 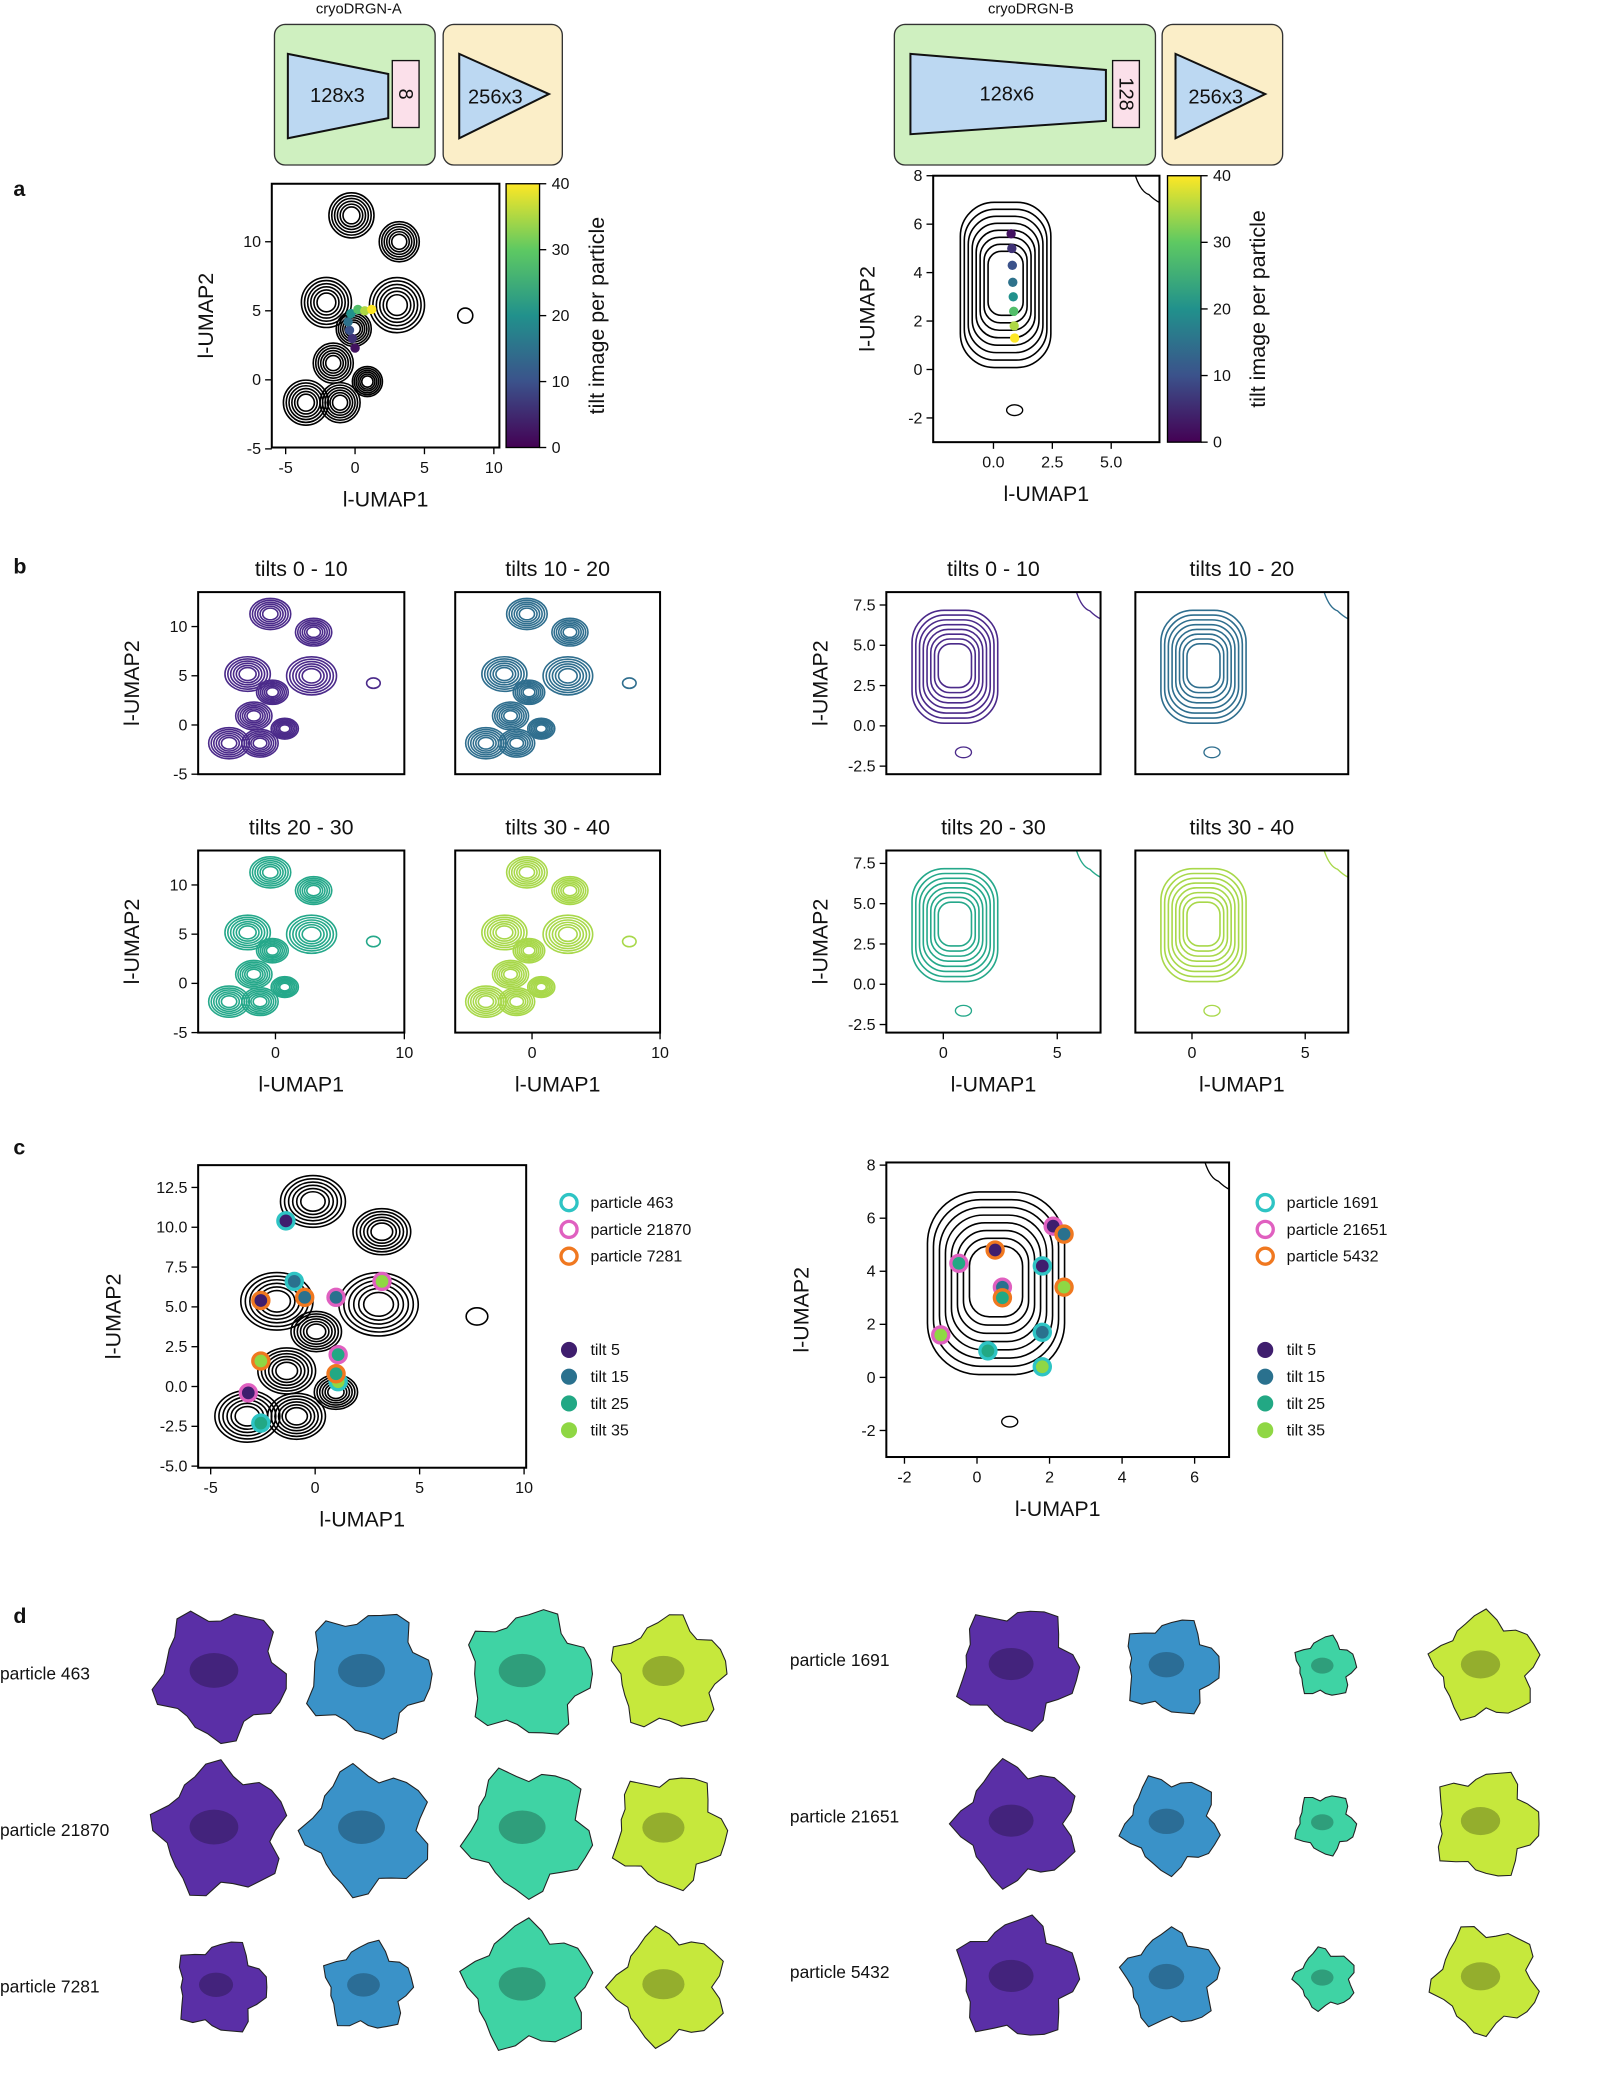 What do you see at coordinates (918, 370) in the screenshot?
I see `y-tick-label: 0` at bounding box center [918, 370].